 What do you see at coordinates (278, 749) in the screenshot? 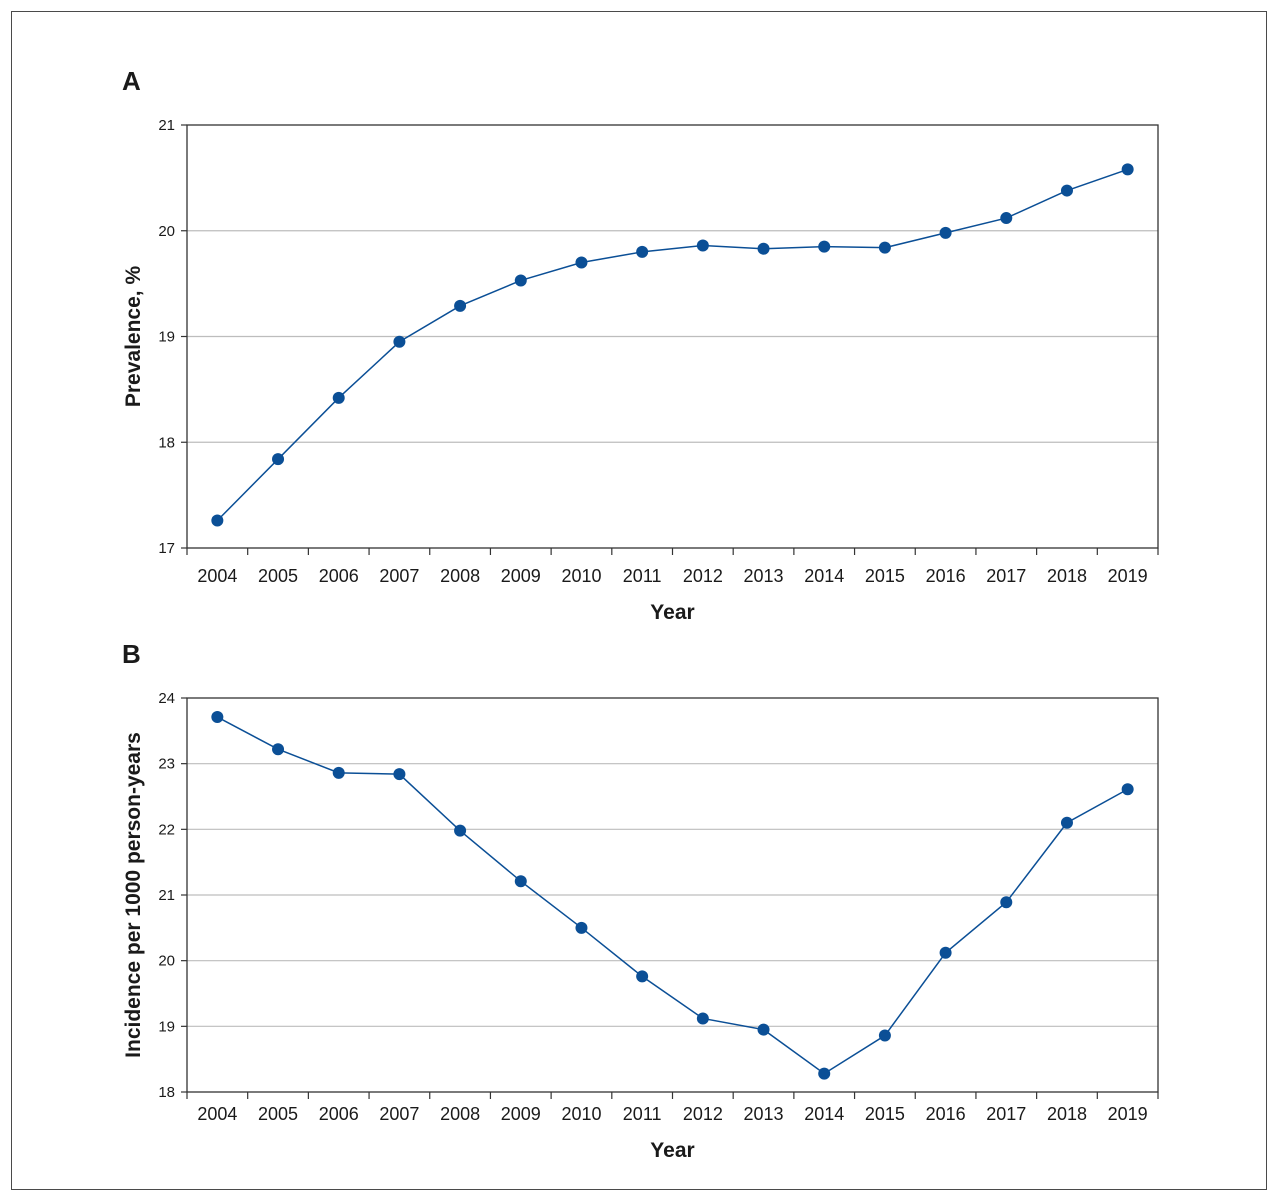
I see `panel-b-data-point-2005` at bounding box center [278, 749].